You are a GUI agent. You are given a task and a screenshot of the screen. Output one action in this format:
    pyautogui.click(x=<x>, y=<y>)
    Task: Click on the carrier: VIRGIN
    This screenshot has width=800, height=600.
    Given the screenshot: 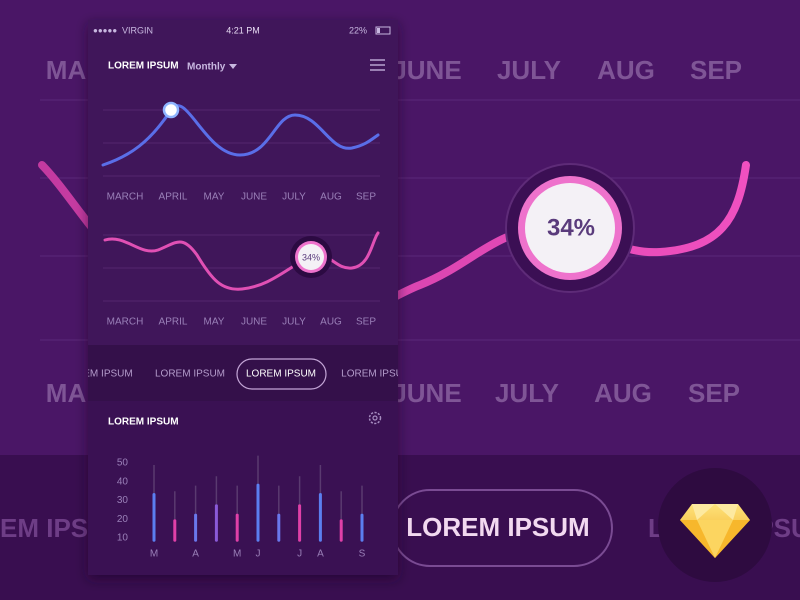 What is the action you would take?
    pyautogui.click(x=137, y=30)
    